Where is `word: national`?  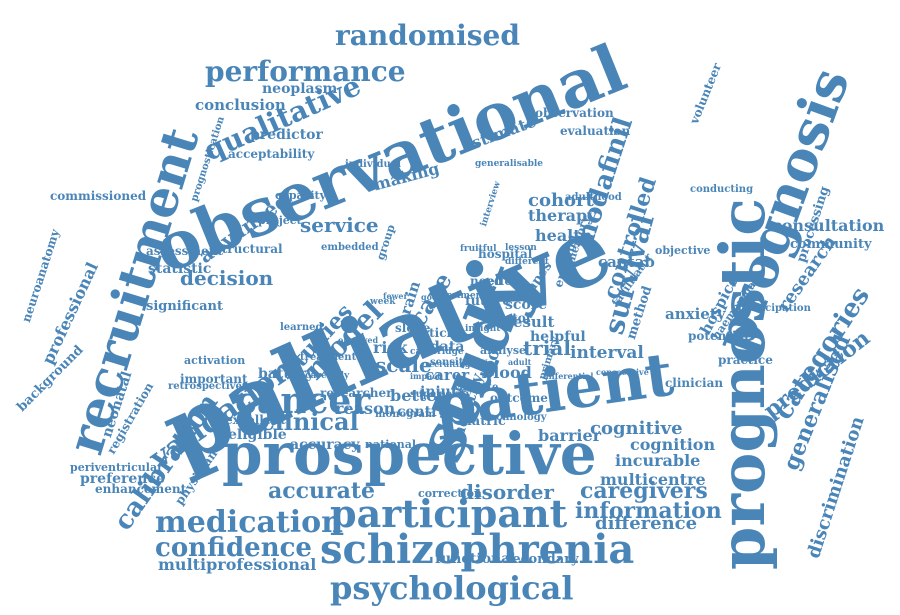
word: national is located at coordinates (391, 444).